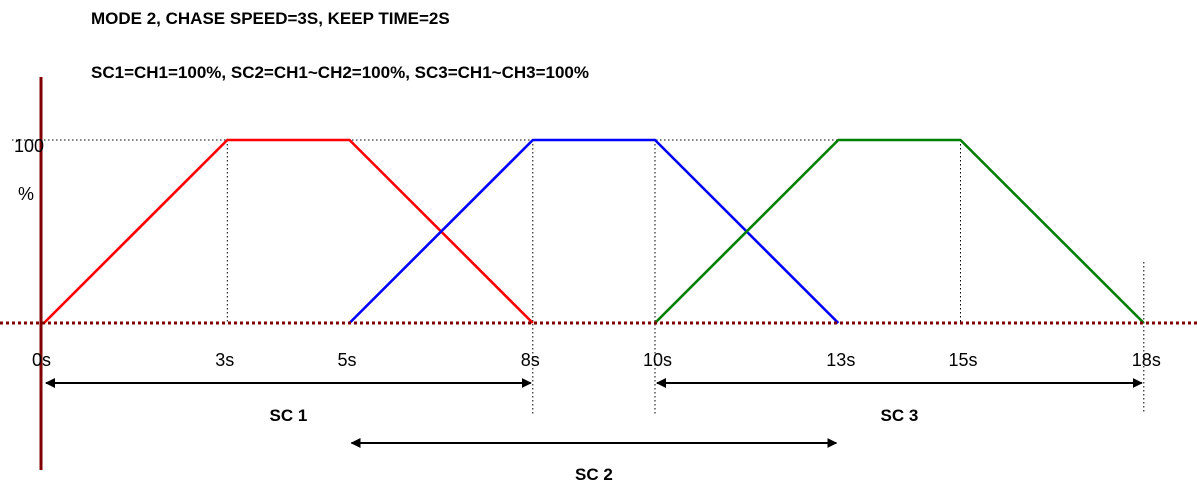 This screenshot has width=1197, height=490. What do you see at coordinates (270, 18) in the screenshot?
I see `title-line-mode: MODE 2, CHASE SPEED=3S, KEEP TIME=2S` at bounding box center [270, 18].